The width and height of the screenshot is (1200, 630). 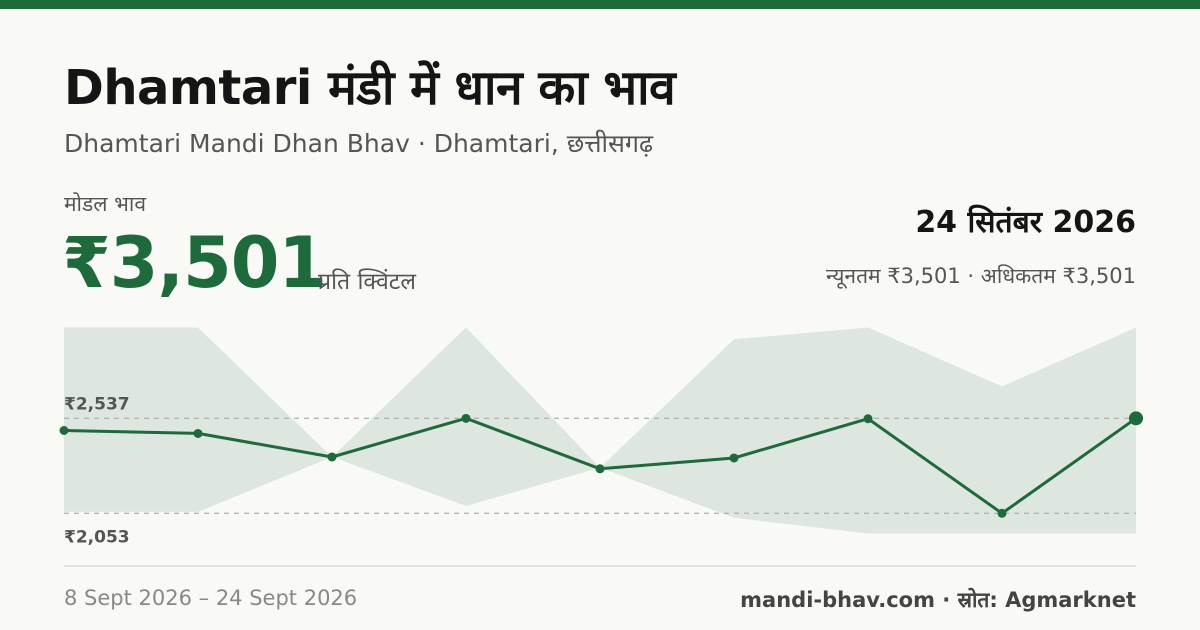 What do you see at coordinates (600, 566) in the screenshot?
I see `footer-divider` at bounding box center [600, 566].